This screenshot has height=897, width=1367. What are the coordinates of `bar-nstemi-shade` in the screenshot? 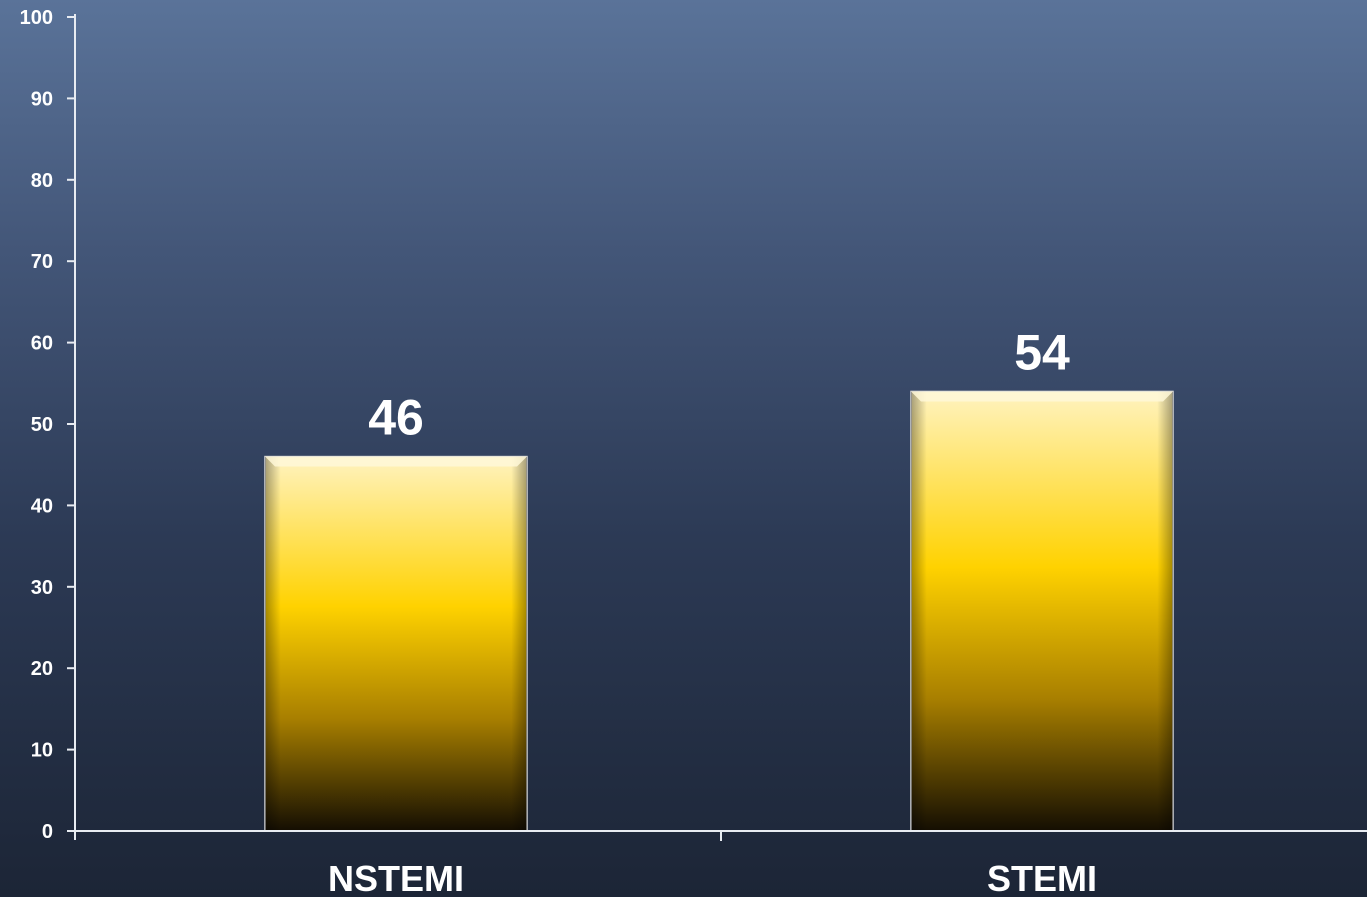 It's located at (396, 643).